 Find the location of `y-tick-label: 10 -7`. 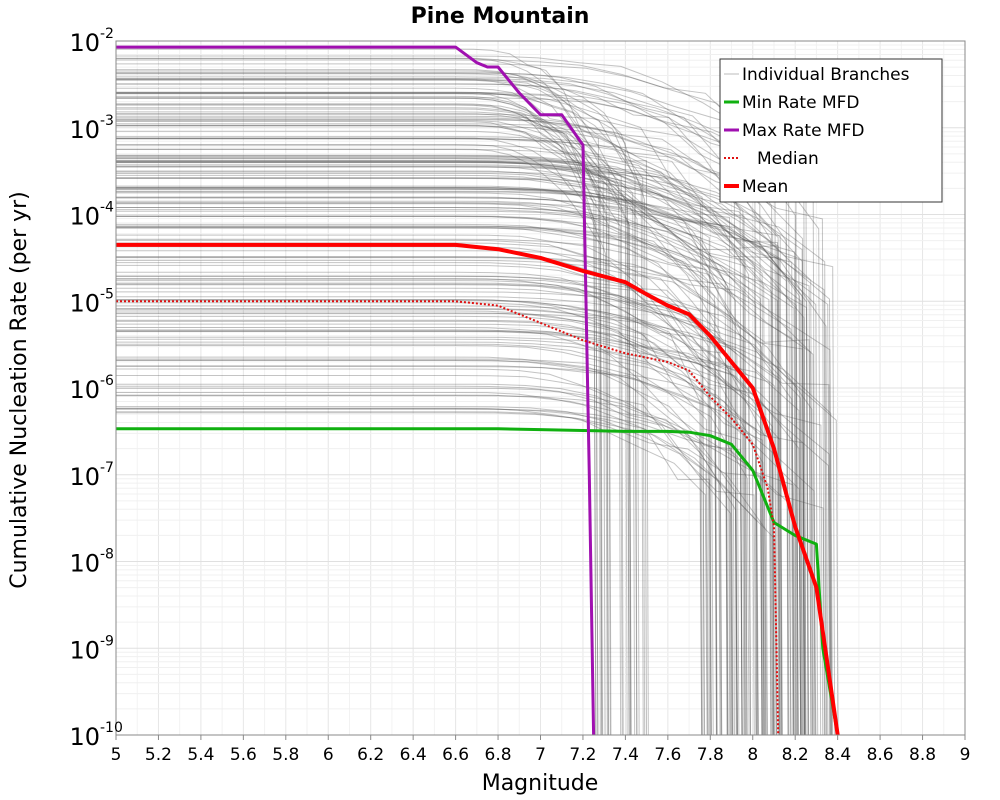

y-tick-label: 10 -7 is located at coordinates (91, 475).